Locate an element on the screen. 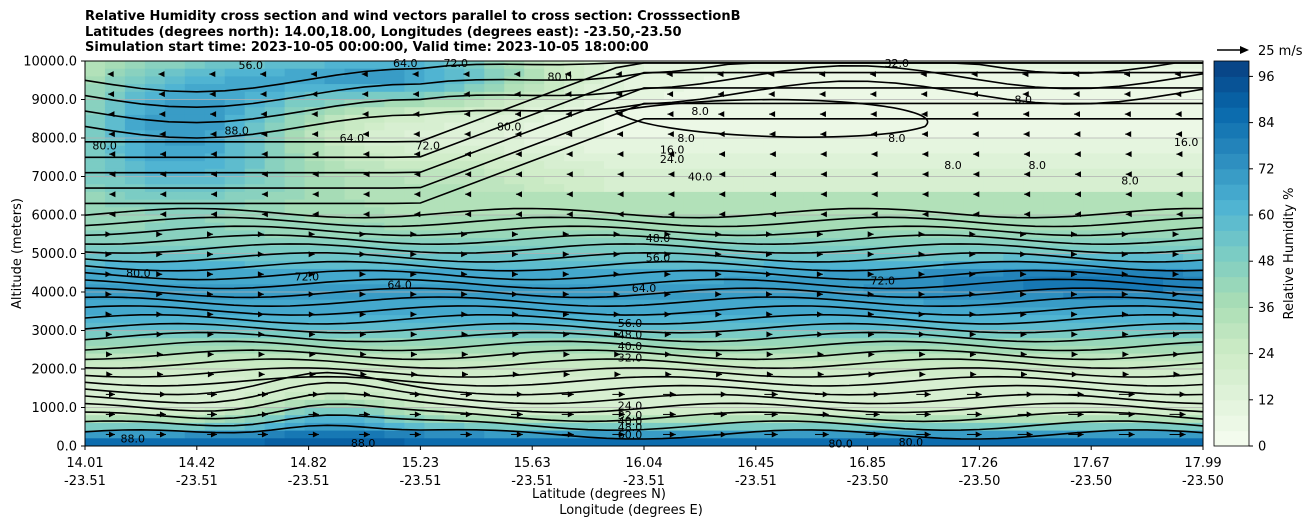 This screenshot has height=526, width=1304. colorbar-label: Relative Humidity % is located at coordinates (1289, 254).